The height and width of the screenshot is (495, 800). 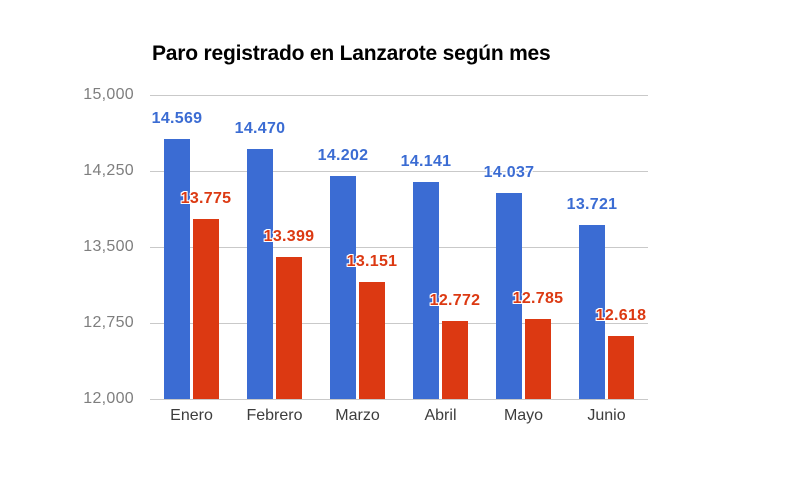 What do you see at coordinates (372, 340) in the screenshot?
I see `bar-series-red-marzo` at bounding box center [372, 340].